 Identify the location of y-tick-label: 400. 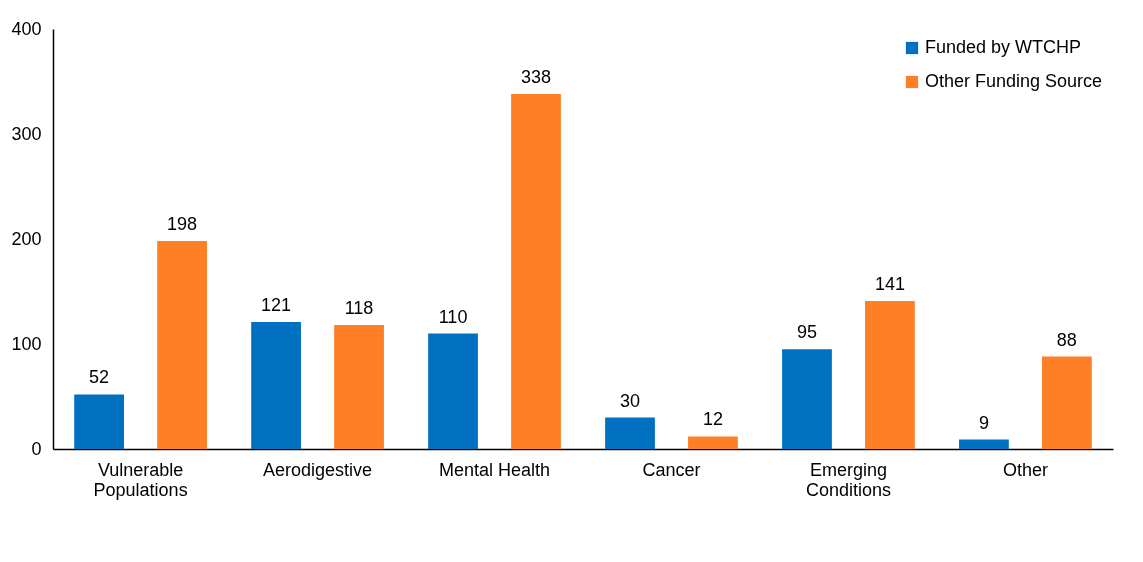
(26, 28).